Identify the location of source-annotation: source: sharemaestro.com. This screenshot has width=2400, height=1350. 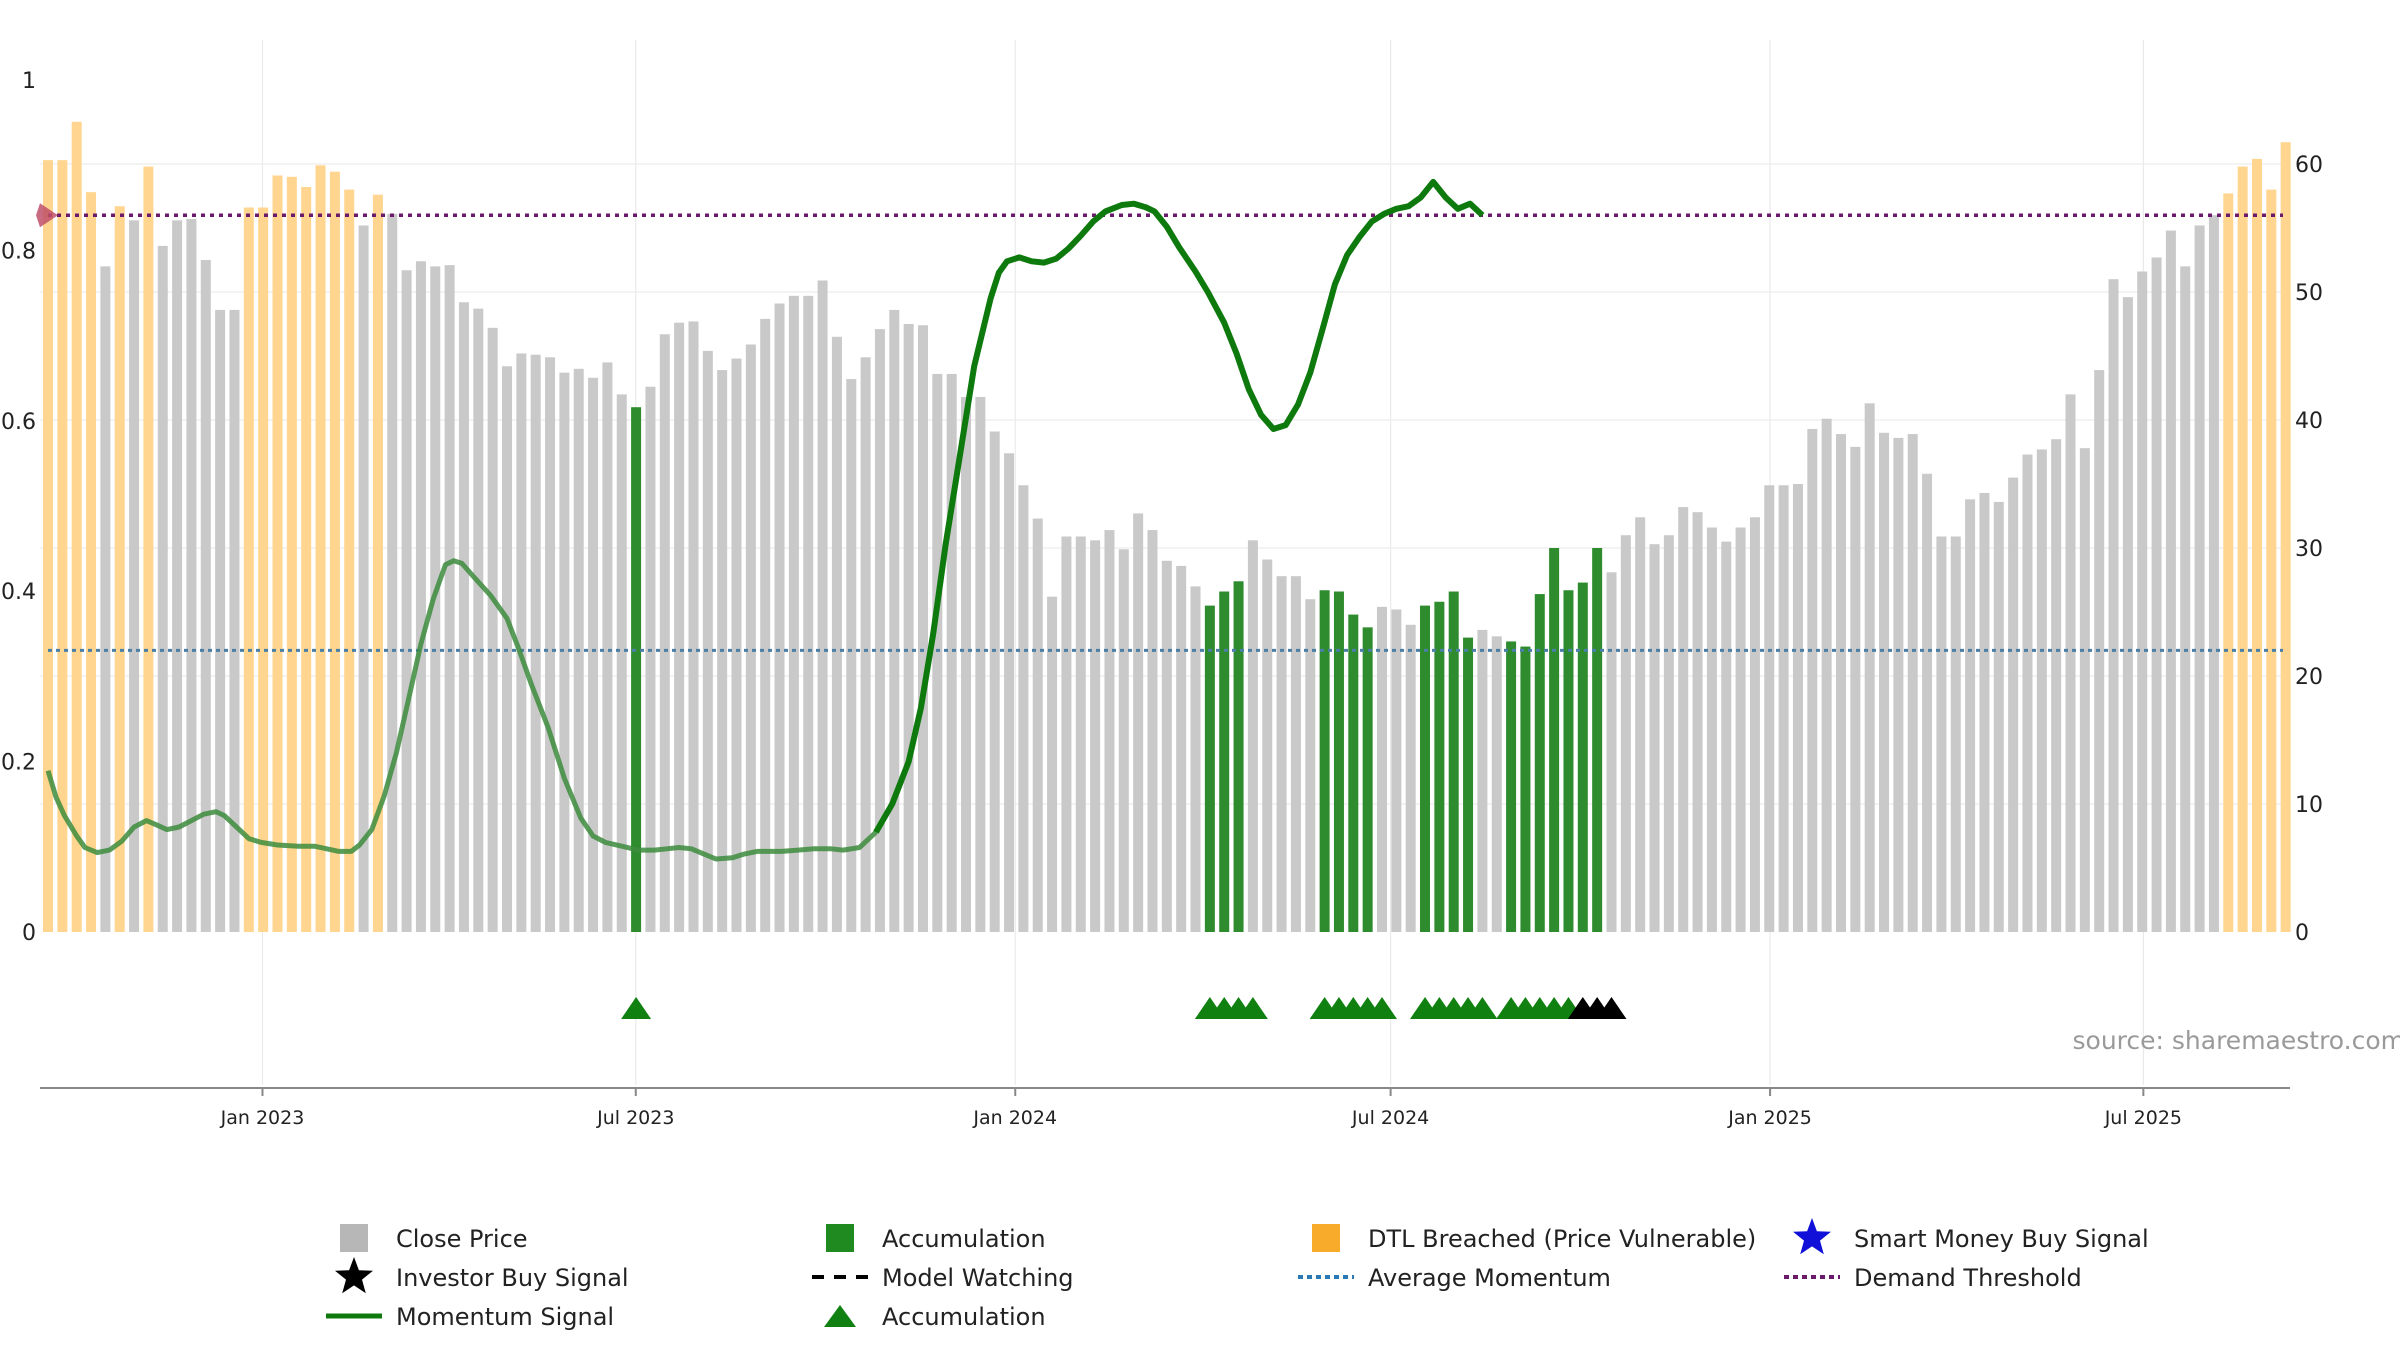
(2236, 1040).